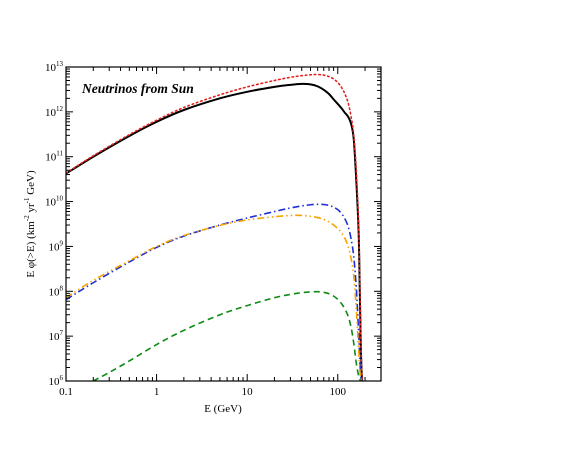  I want to click on y-tick-label: 10¹², so click(54, 112).